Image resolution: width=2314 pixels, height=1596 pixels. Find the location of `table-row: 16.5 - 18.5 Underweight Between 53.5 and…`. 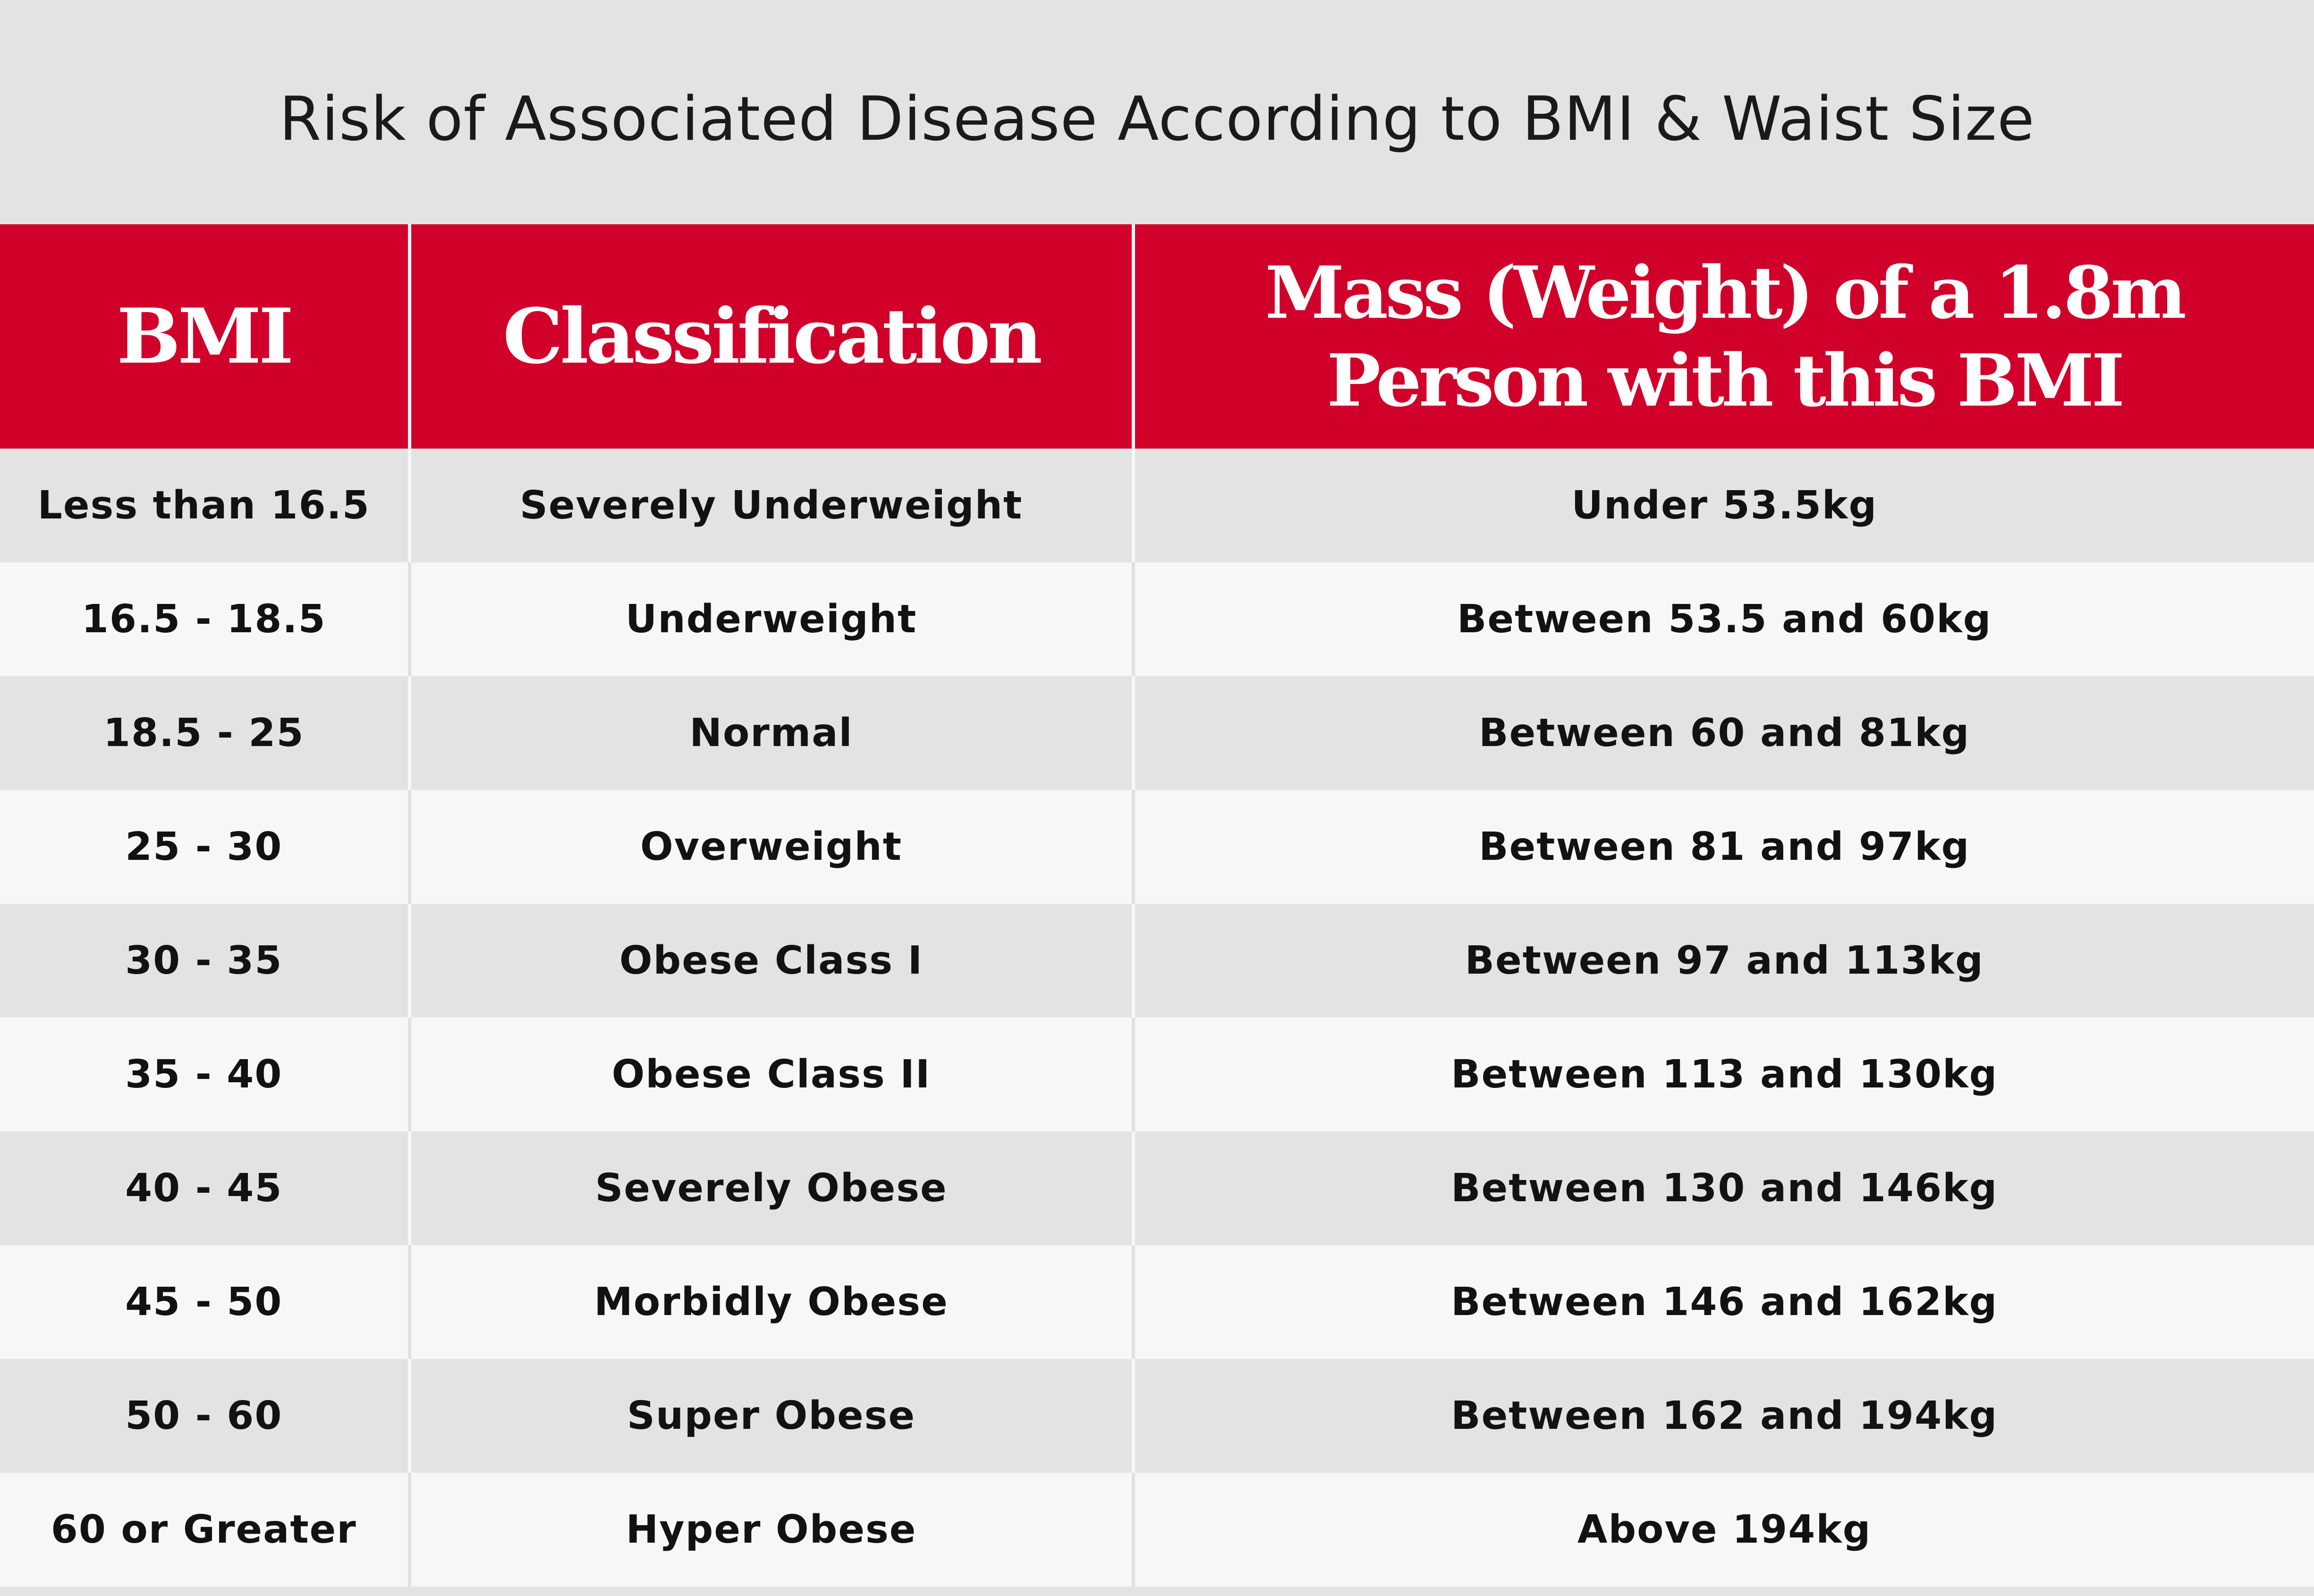

table-row: 16.5 - 18.5 Underweight Between 53.5 and… is located at coordinates (1157, 619).